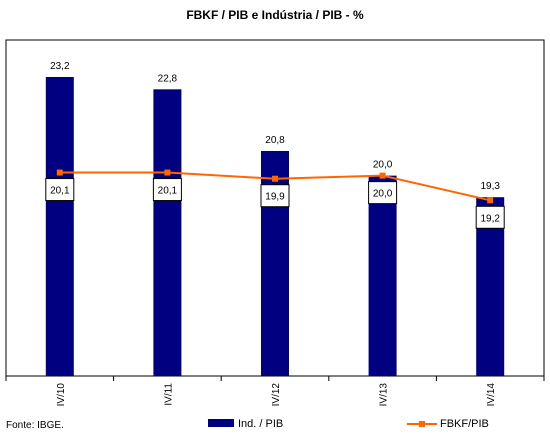 The height and width of the screenshot is (440, 550). I want to click on bar-IV/11, so click(167, 232).